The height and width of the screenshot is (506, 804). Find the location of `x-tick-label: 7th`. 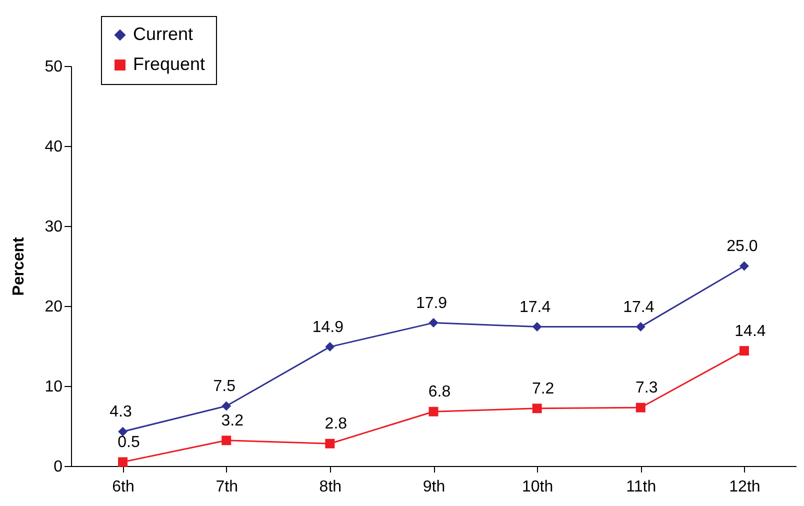

x-tick-label: 7th is located at coordinates (227, 487).